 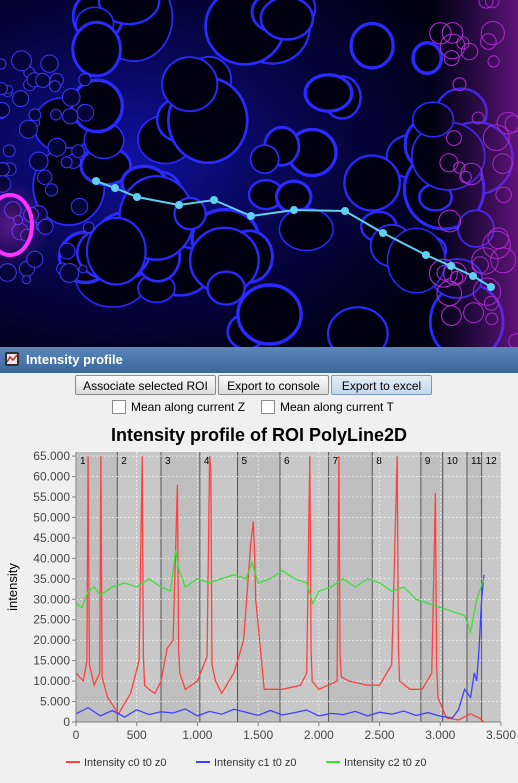 What do you see at coordinates (255, 763) in the screenshot?
I see `legend-label: Intensity c1 t0 z0` at bounding box center [255, 763].